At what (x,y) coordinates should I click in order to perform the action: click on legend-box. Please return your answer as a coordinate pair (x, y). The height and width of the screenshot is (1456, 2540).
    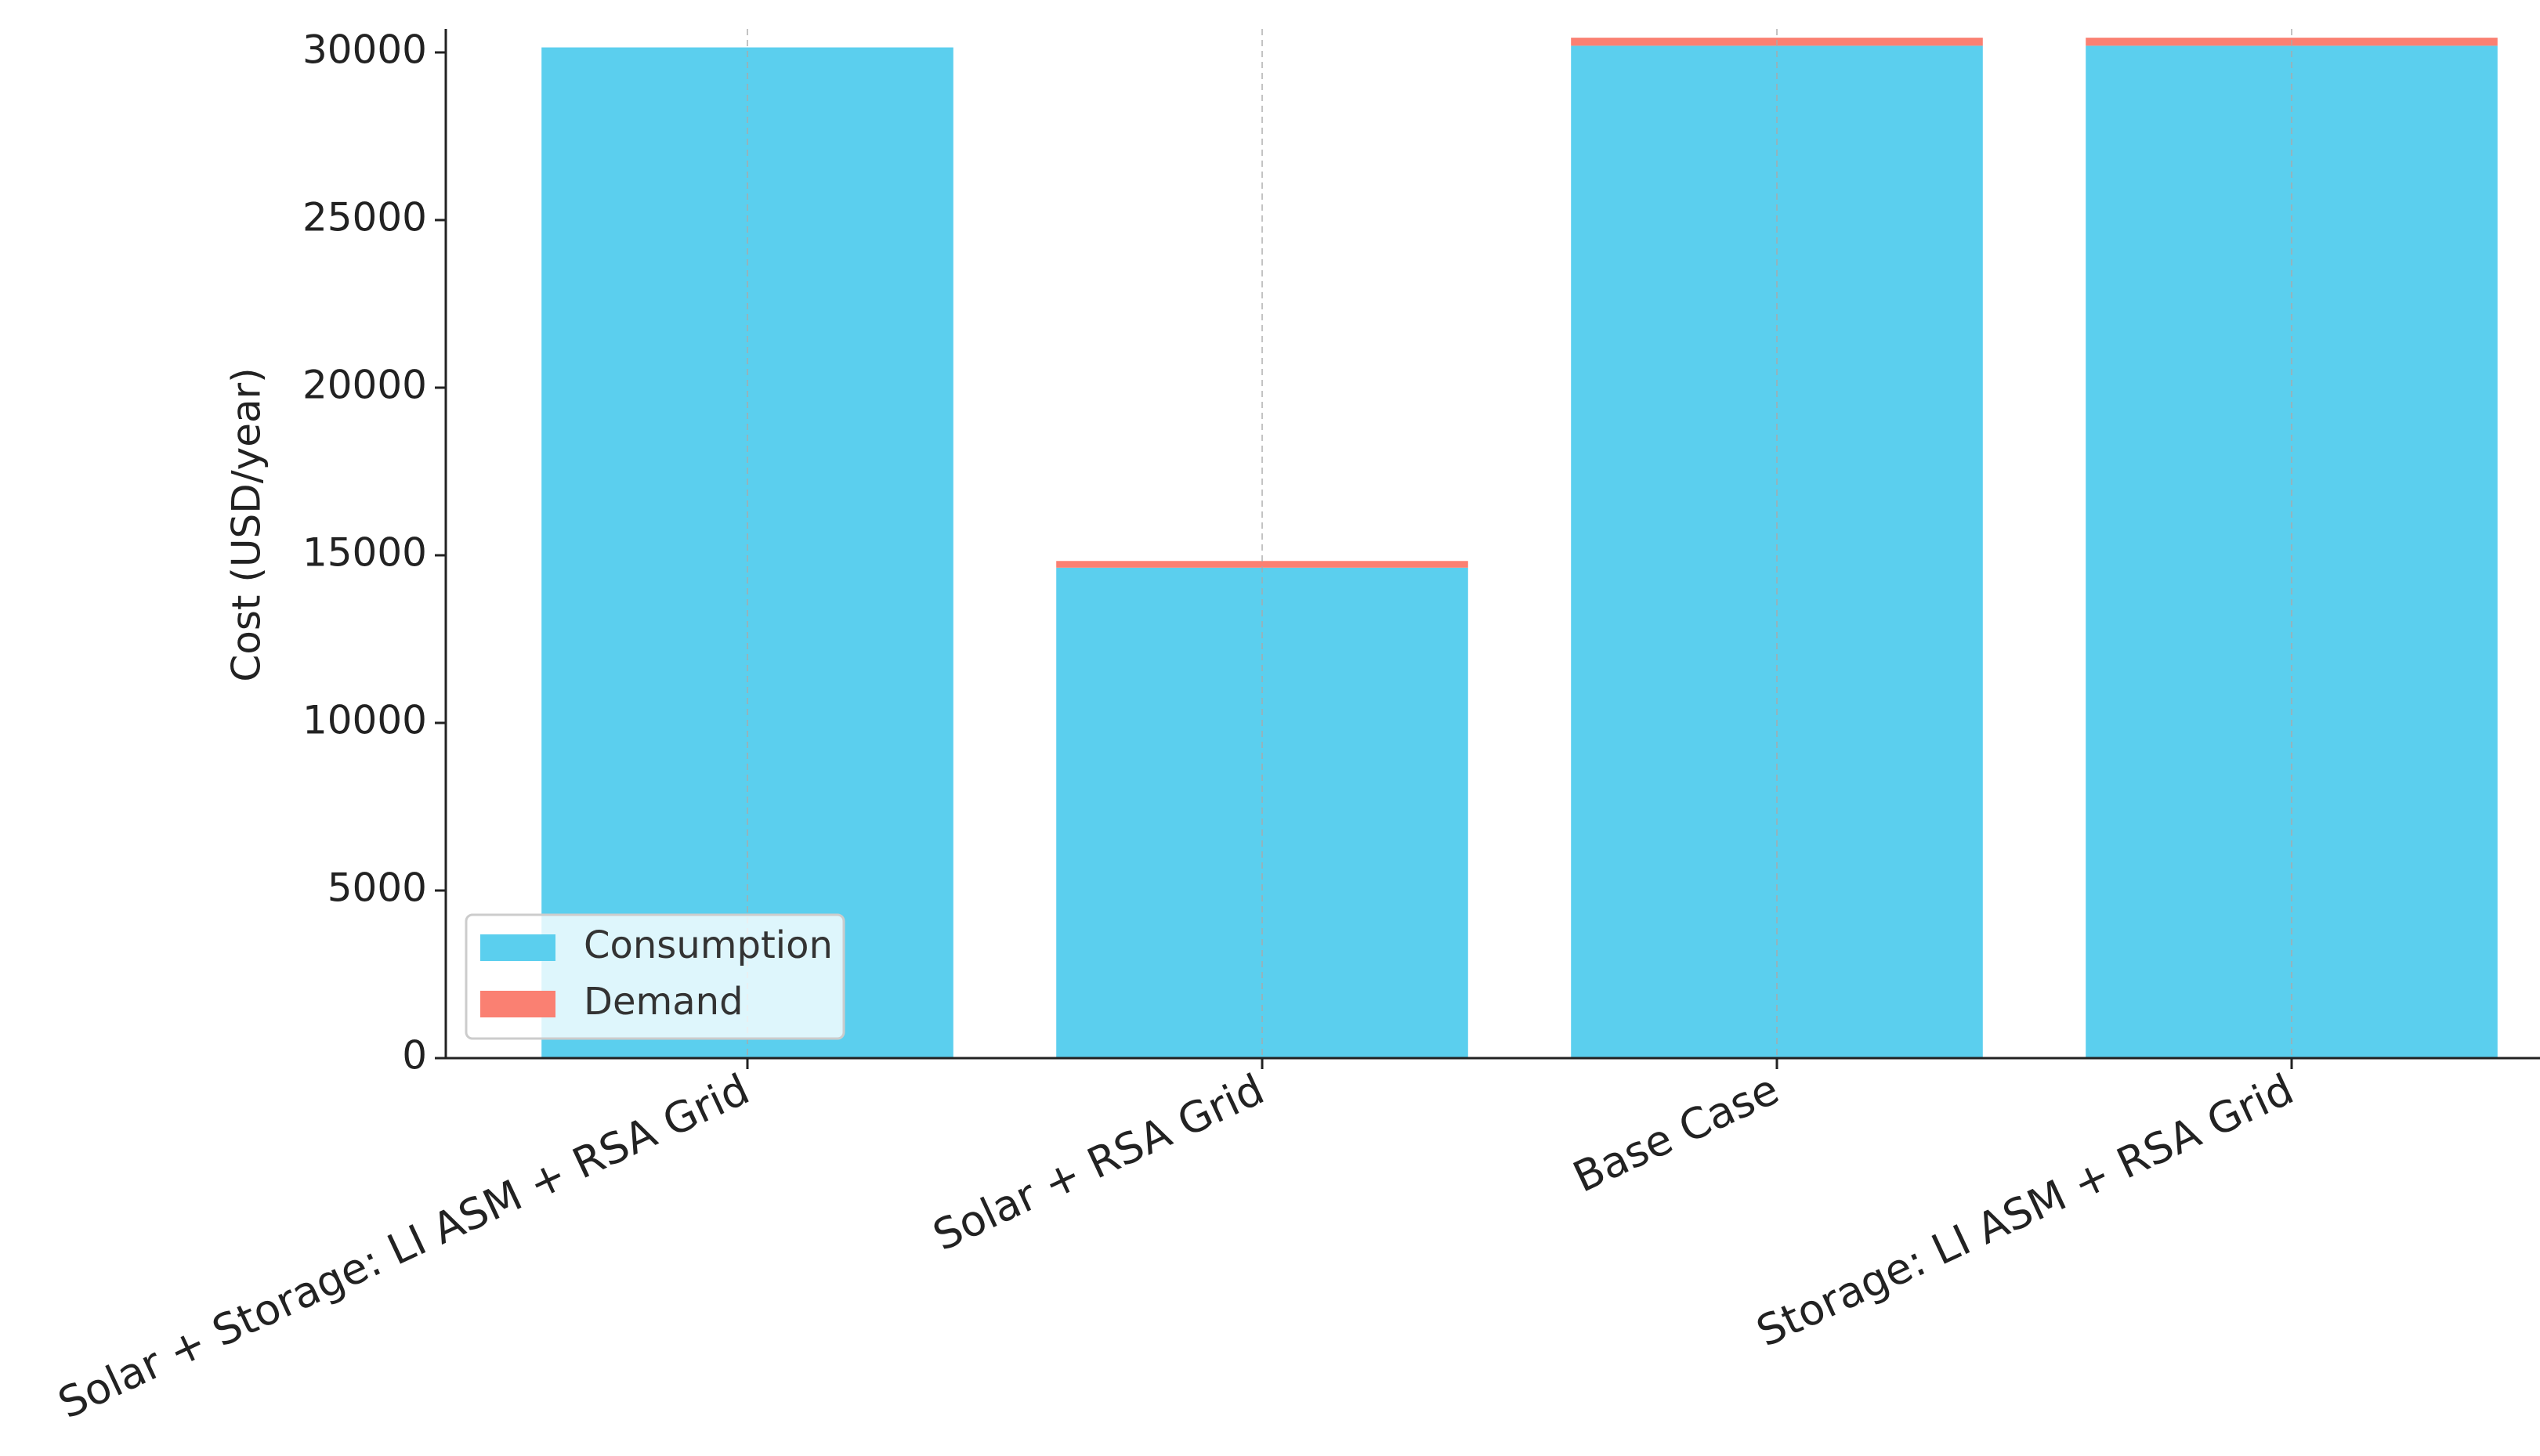
    Looking at the image, I should click on (655, 976).